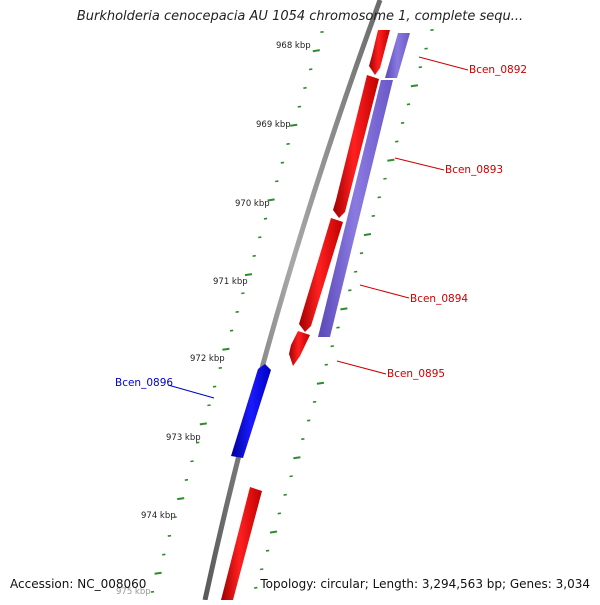 The width and height of the screenshot is (600, 605). I want to click on gene-label: Bcen_0896, so click(144, 383).